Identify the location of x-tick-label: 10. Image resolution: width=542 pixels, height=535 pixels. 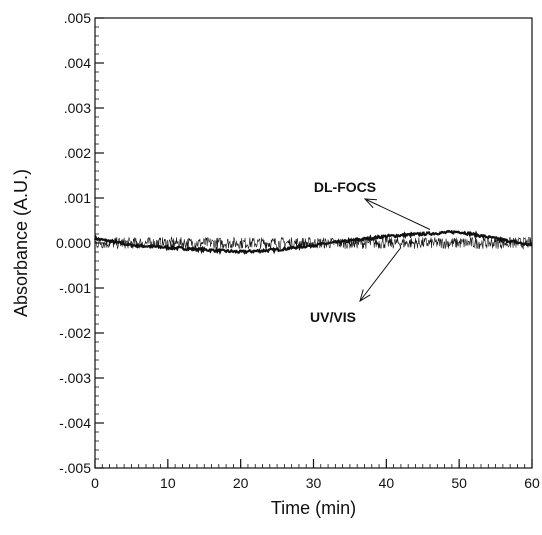
(168, 483).